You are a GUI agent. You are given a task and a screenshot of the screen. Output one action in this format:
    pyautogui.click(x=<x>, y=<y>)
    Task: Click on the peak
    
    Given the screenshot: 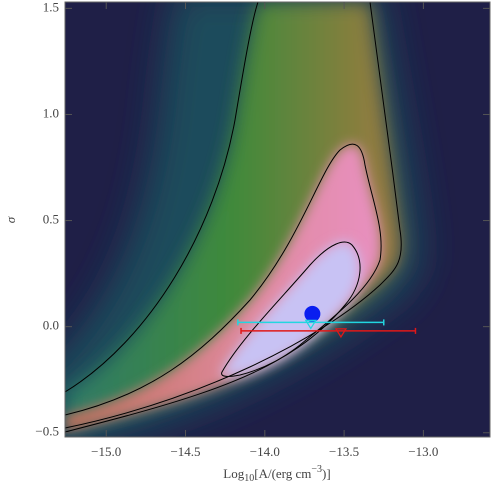 What is the action you would take?
    pyautogui.click(x=291, y=309)
    